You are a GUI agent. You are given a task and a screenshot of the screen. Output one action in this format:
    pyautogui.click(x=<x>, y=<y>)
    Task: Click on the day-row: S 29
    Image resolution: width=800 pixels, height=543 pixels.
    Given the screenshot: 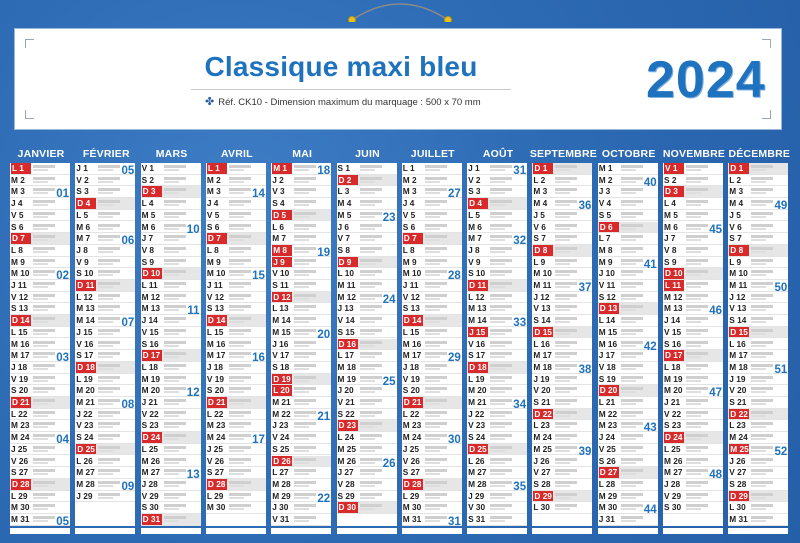 What is the action you would take?
    pyautogui.click(x=366, y=497)
    